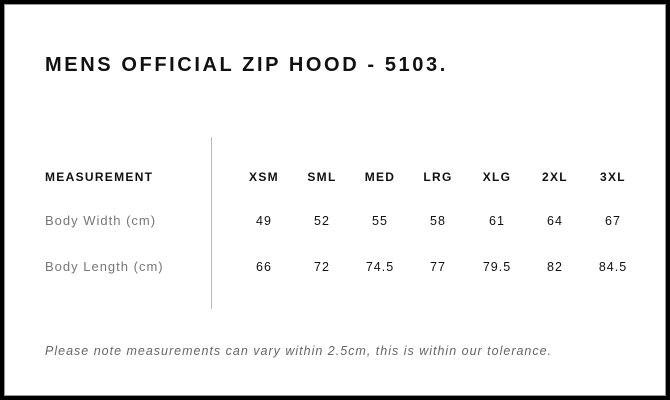 This screenshot has width=670, height=400. I want to click on row-label: Body Length (cm), so click(104, 266).